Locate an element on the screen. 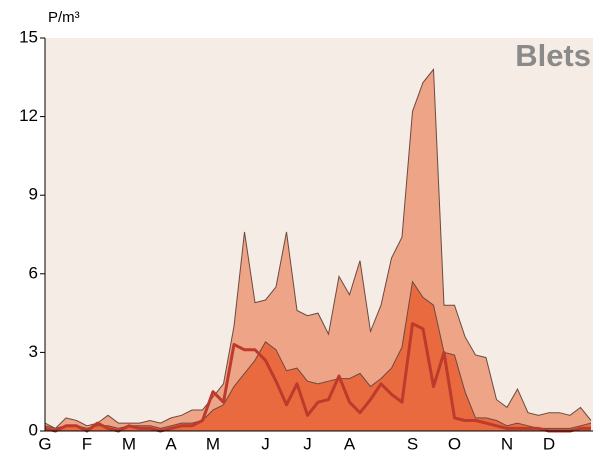 The height and width of the screenshot is (456, 593). y-tick-label: 9 is located at coordinates (33, 194).